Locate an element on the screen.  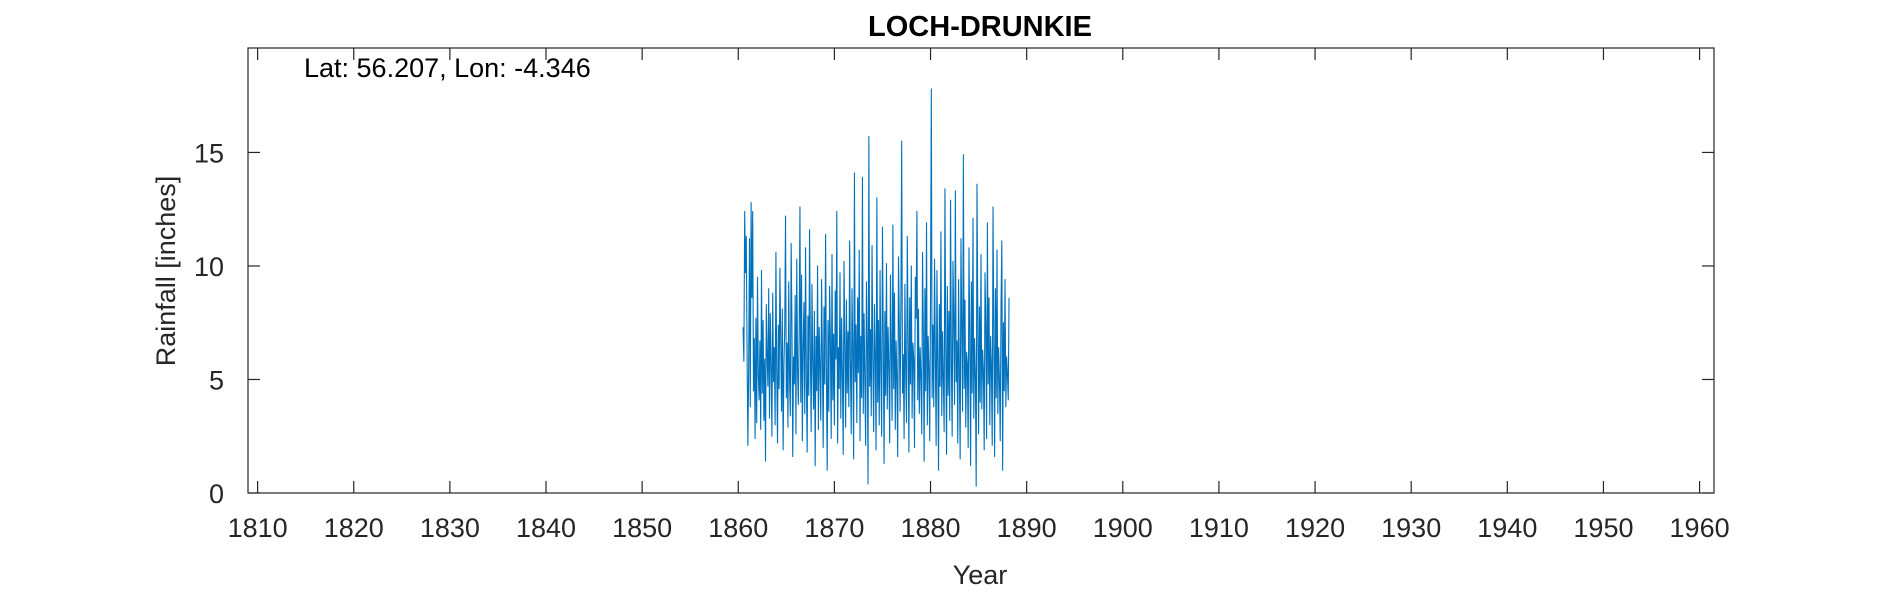
x-tick-label: 1900 is located at coordinates (1123, 528).